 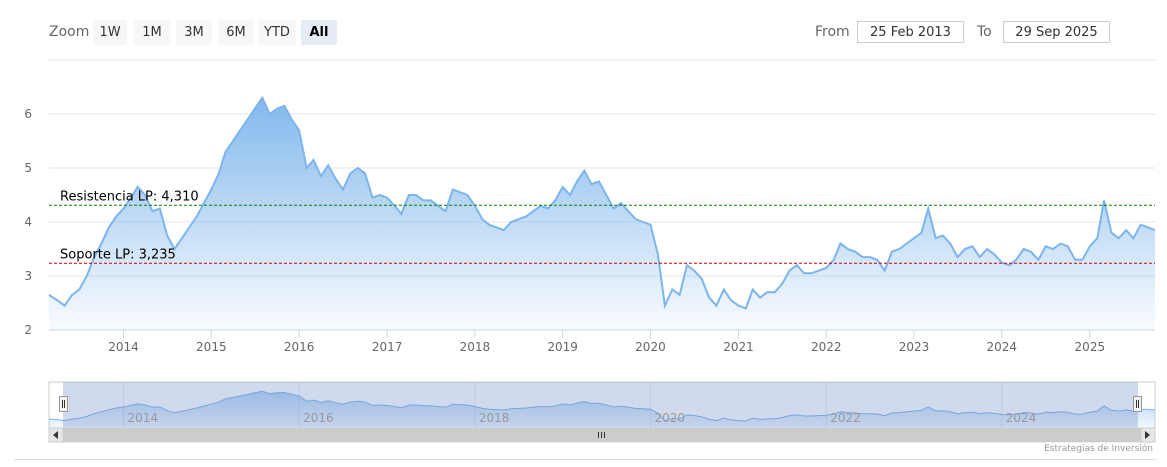 What do you see at coordinates (118, 254) in the screenshot?
I see `reference-line-label: Soporte LP: 3,235` at bounding box center [118, 254].